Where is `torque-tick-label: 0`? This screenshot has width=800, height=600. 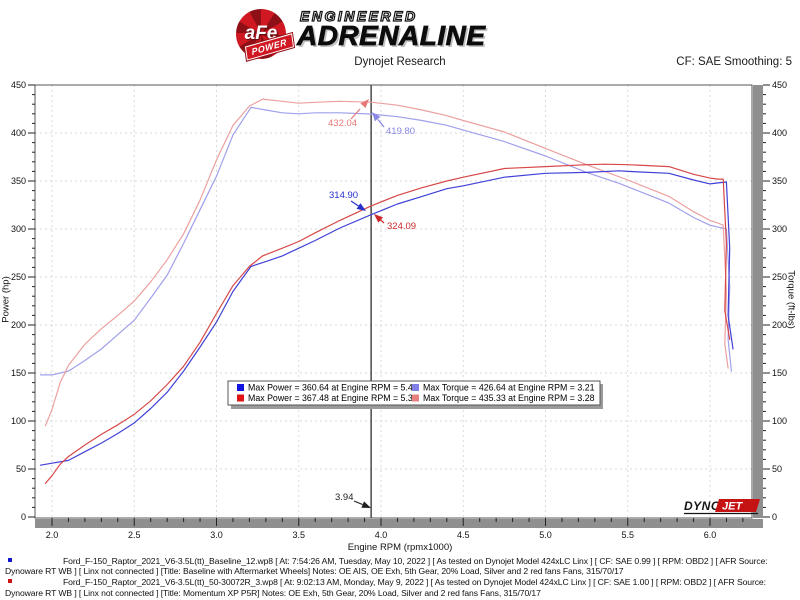 torque-tick-label: 0 is located at coordinates (774, 517).